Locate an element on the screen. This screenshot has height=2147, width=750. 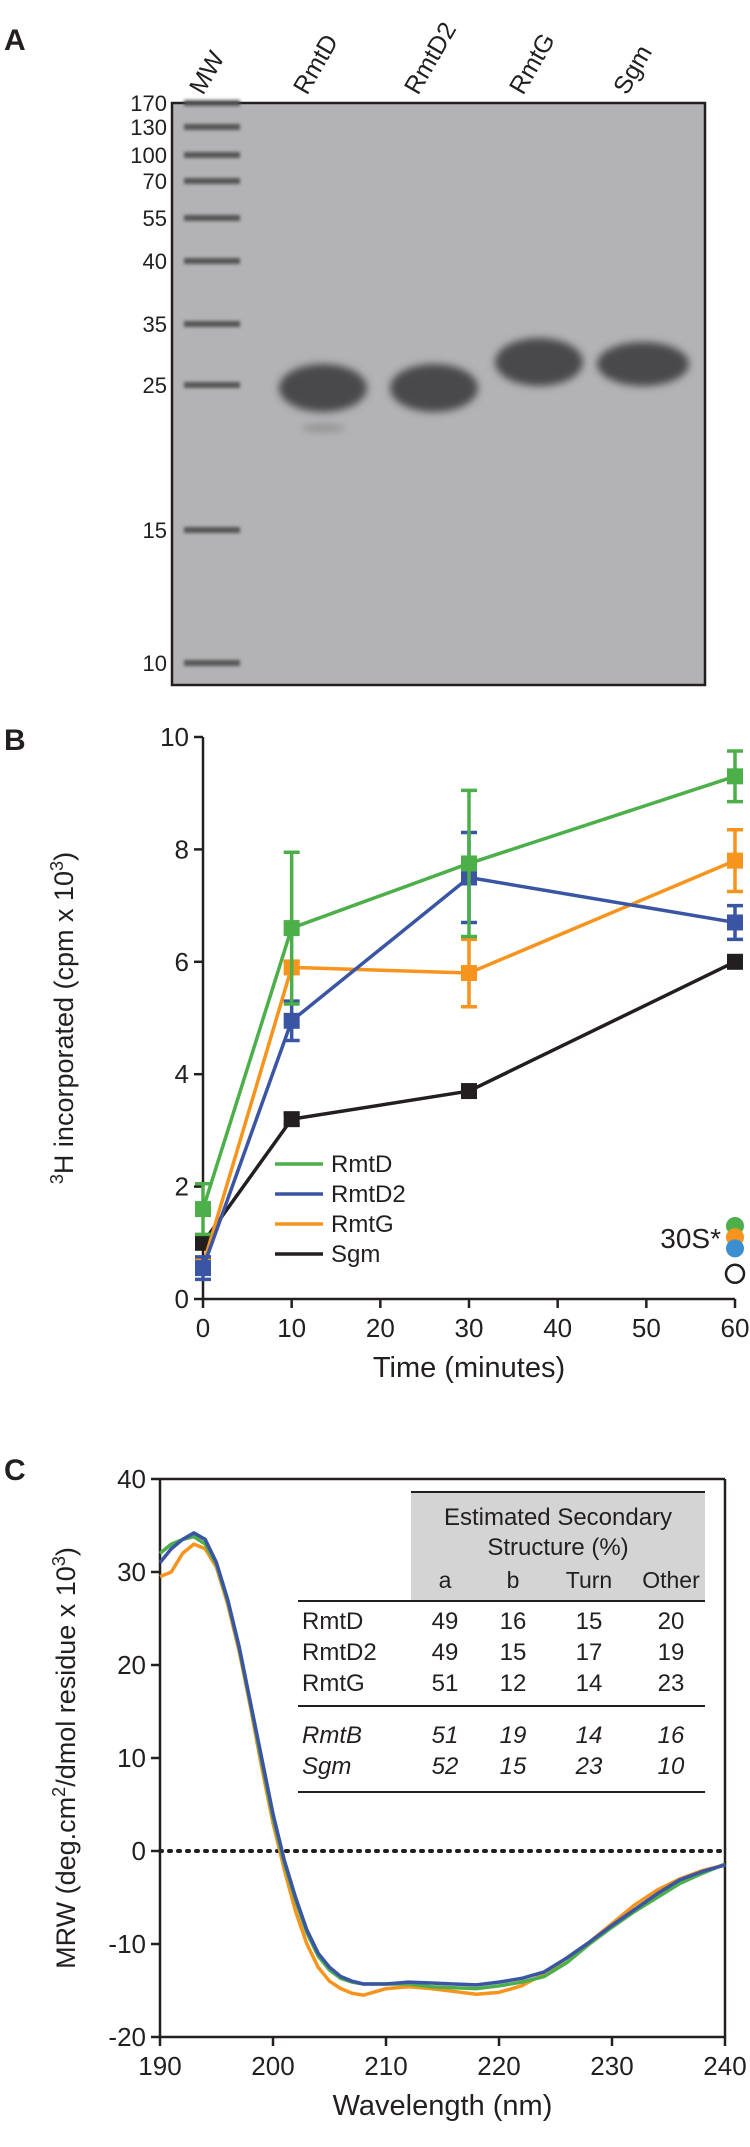
mw-label: 25 is located at coordinates (155, 385).